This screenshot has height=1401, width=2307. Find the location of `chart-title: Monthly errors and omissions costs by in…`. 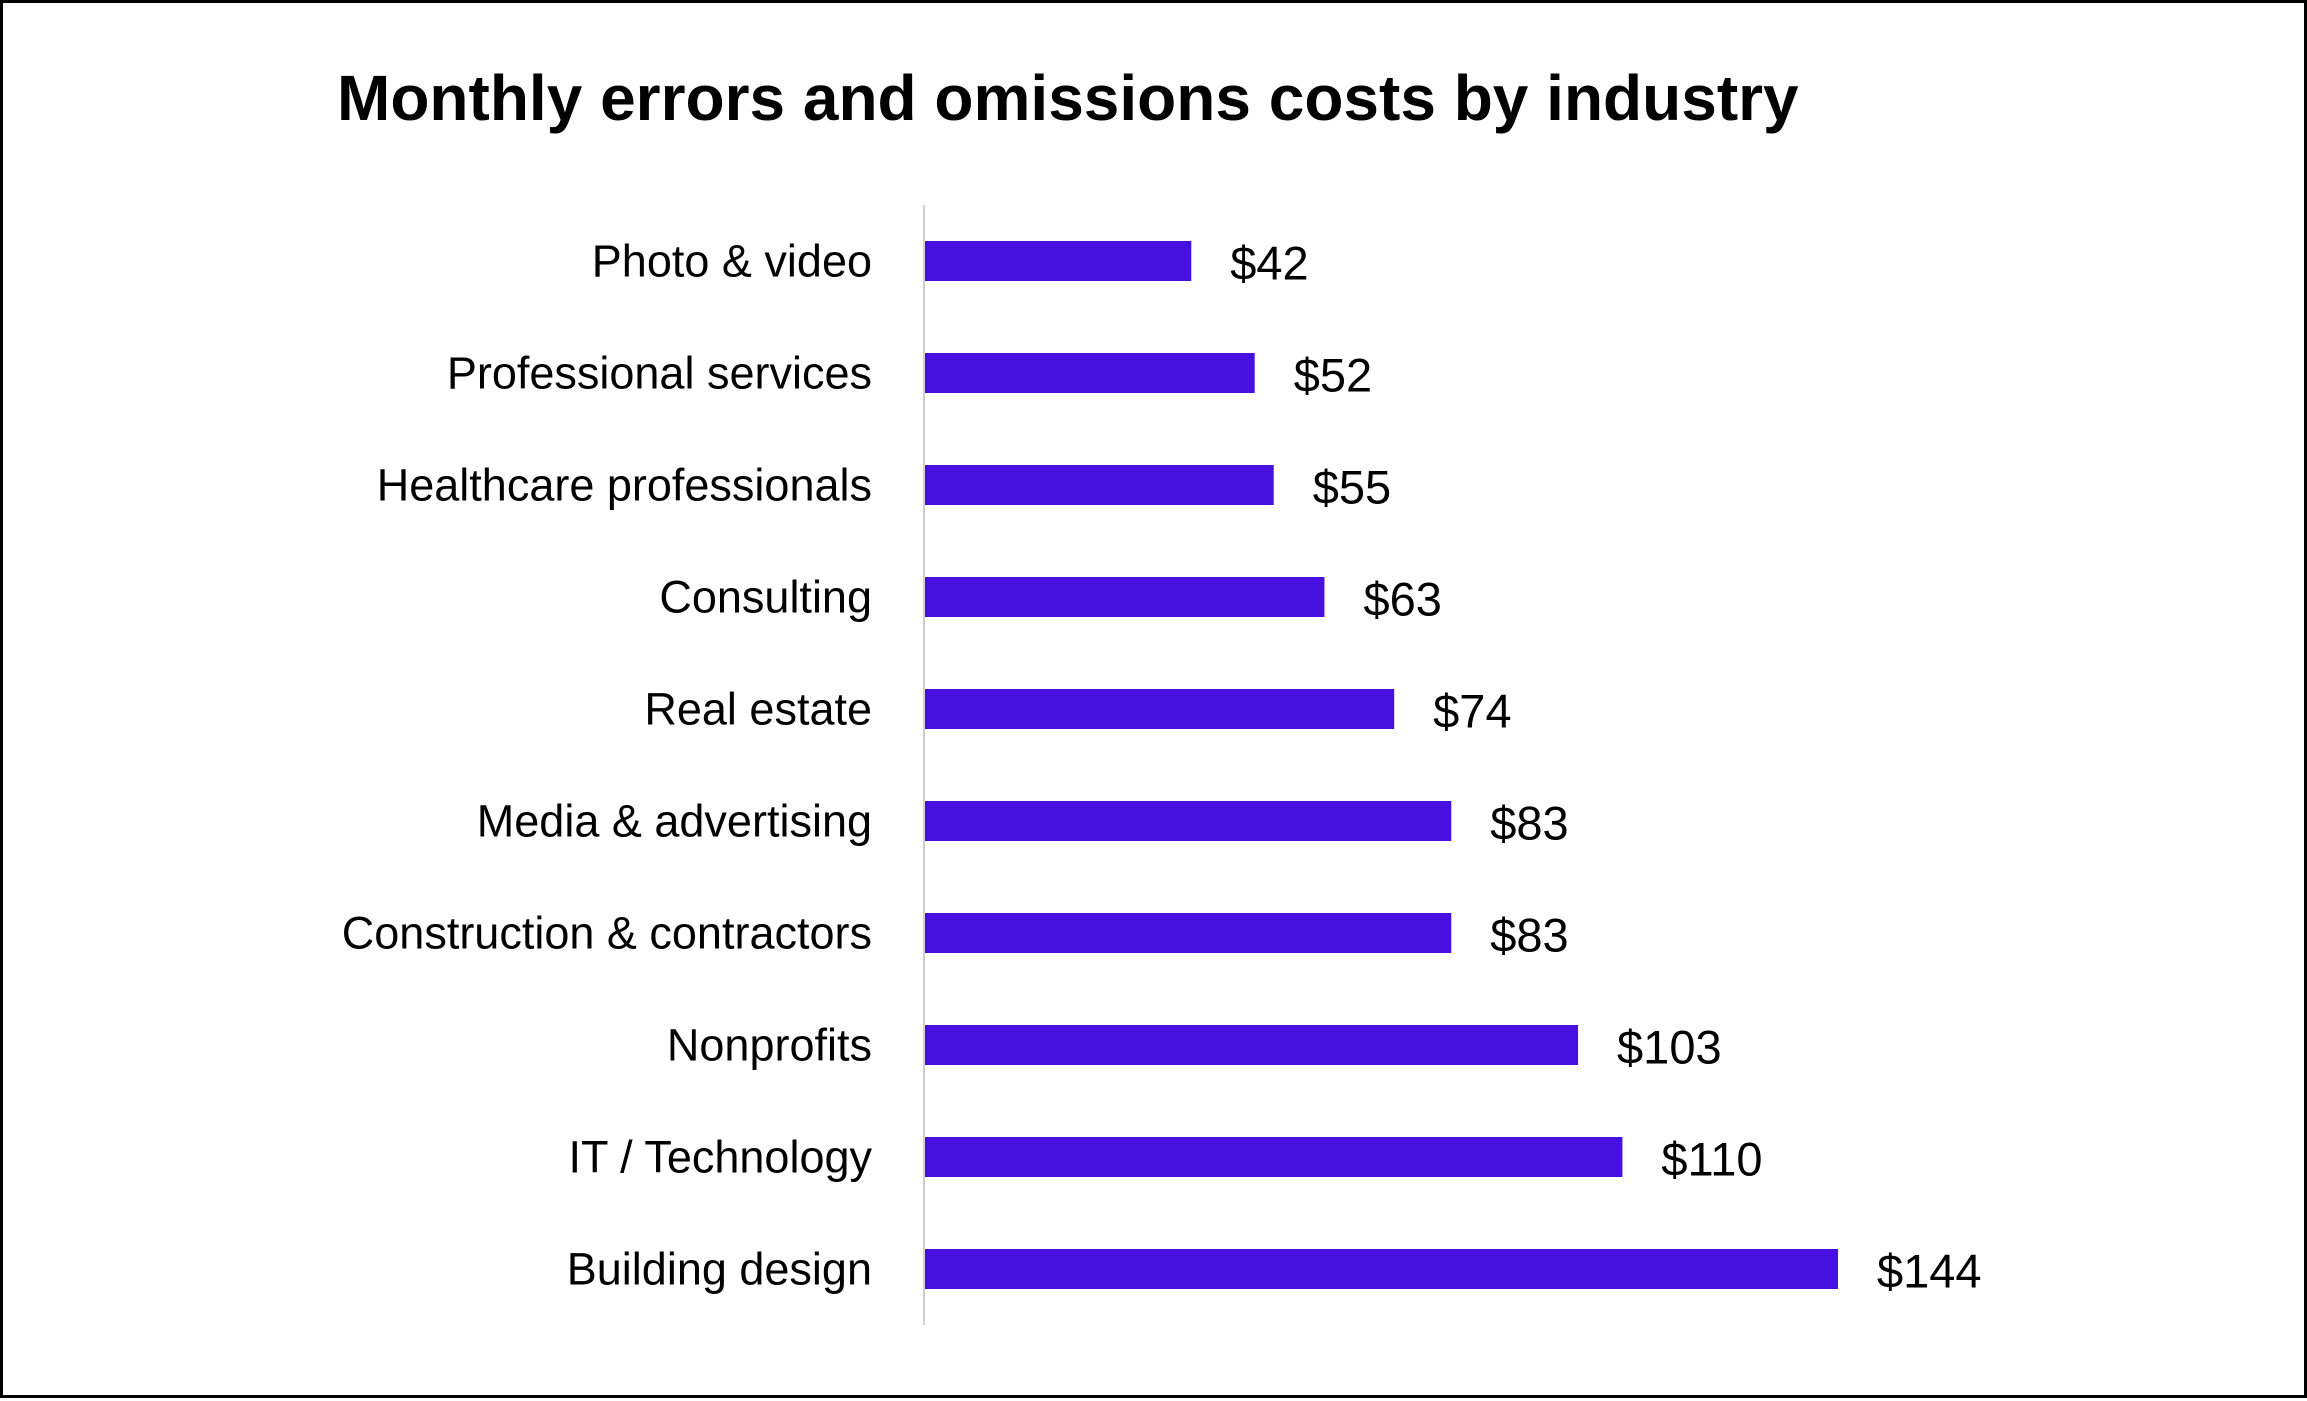

chart-title: Monthly errors and omissions costs by in… is located at coordinates (1068, 98).